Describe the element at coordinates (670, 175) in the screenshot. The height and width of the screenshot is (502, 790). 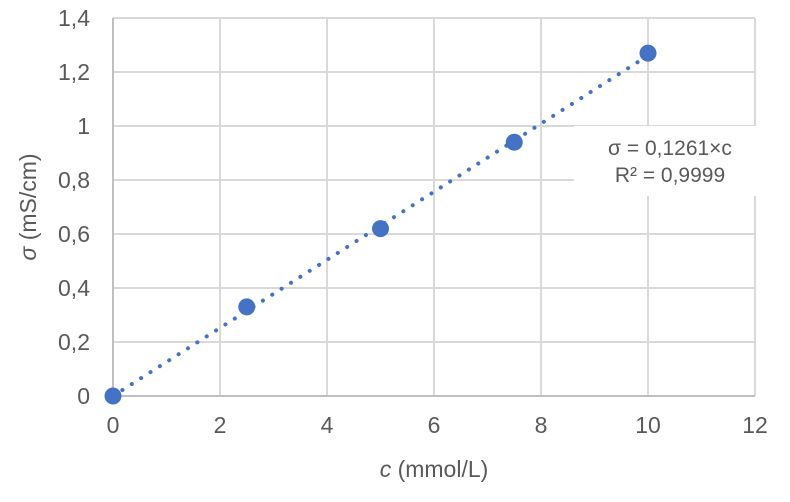
I see `r-squared-label: R² = 0,9999` at that location.